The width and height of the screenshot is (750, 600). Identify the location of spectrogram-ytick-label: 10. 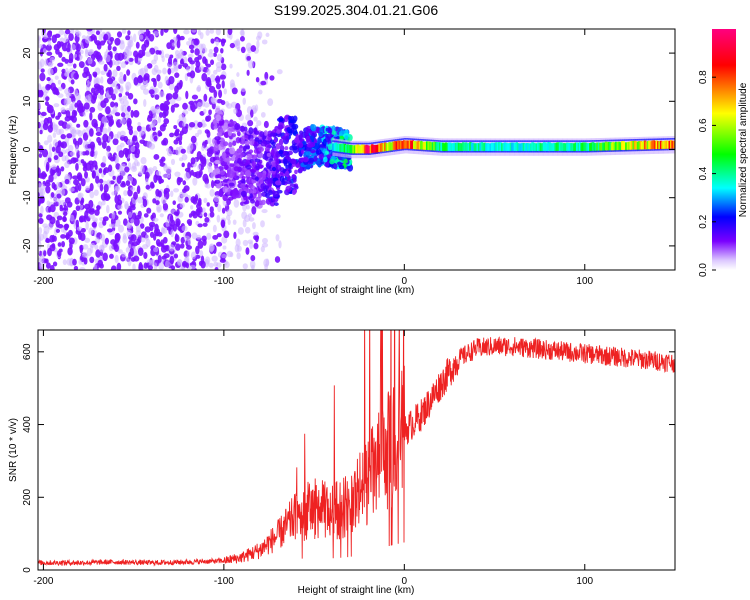
(27, 101).